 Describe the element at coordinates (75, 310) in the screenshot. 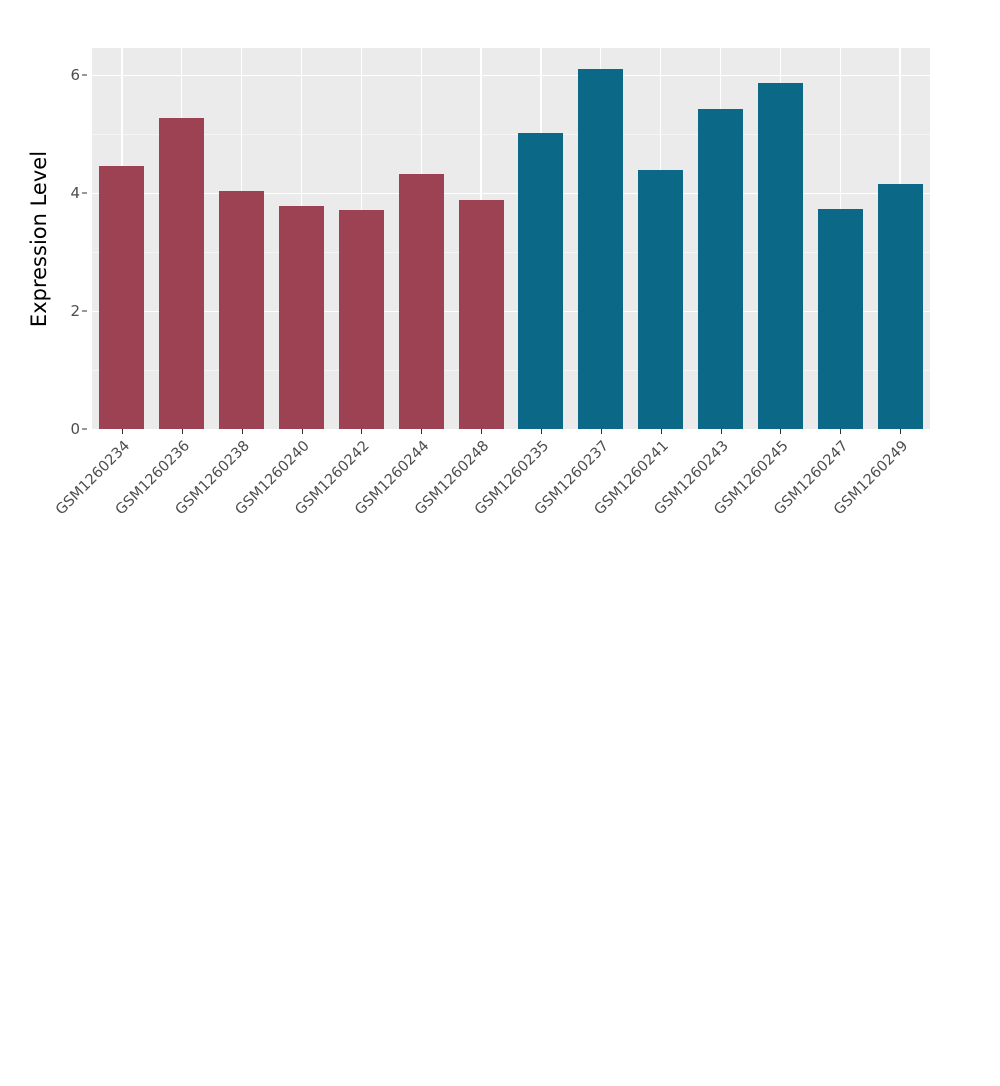

I see `y-tick-label: 2` at that location.